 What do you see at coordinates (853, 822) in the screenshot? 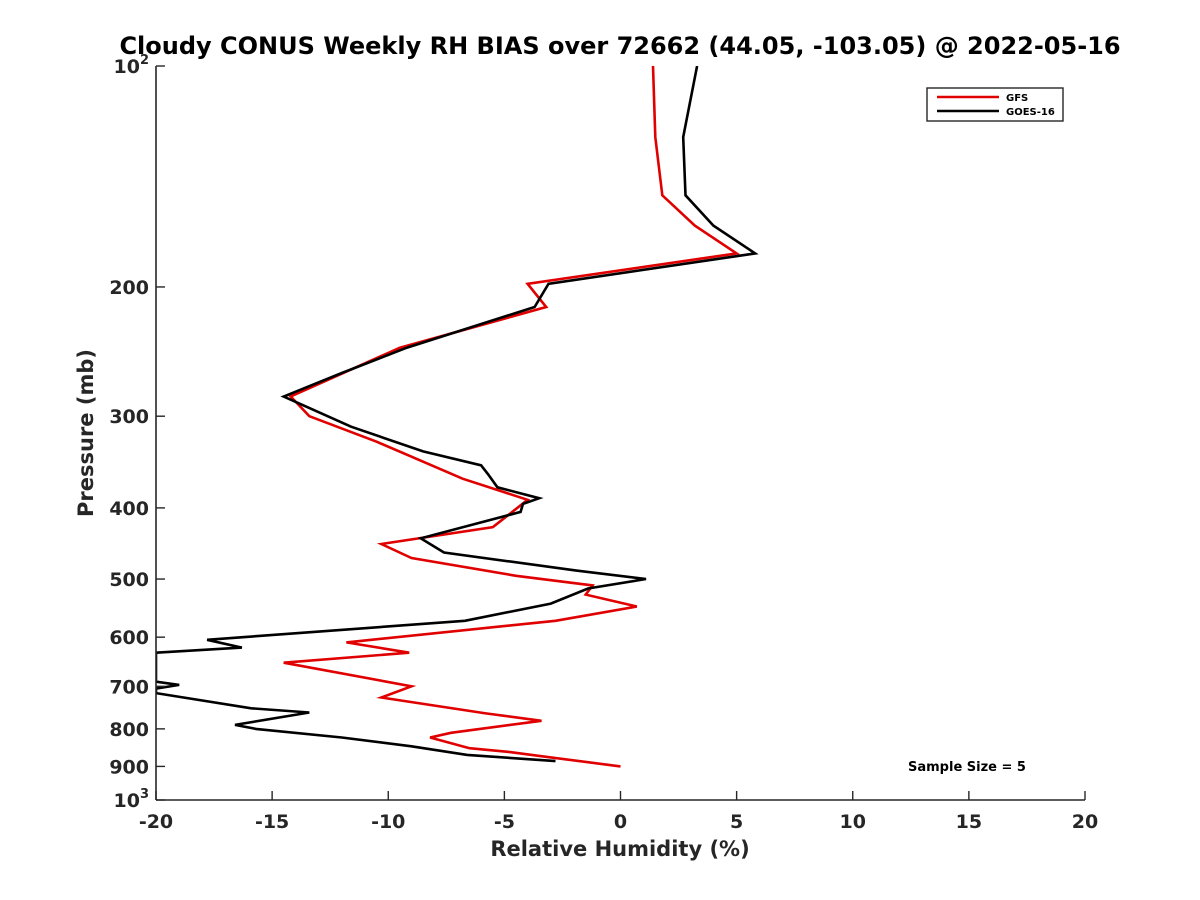
I see `x-tick-label: 10` at bounding box center [853, 822].